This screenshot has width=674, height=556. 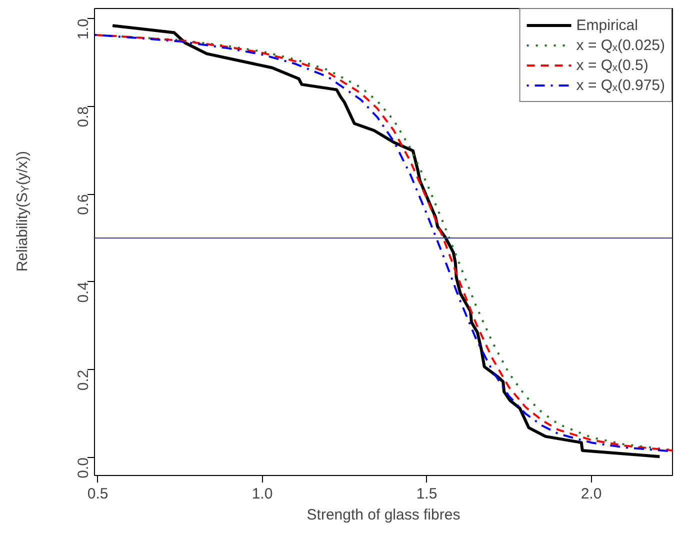 I want to click on x-tick-label: 1.5, so click(x=427, y=494).